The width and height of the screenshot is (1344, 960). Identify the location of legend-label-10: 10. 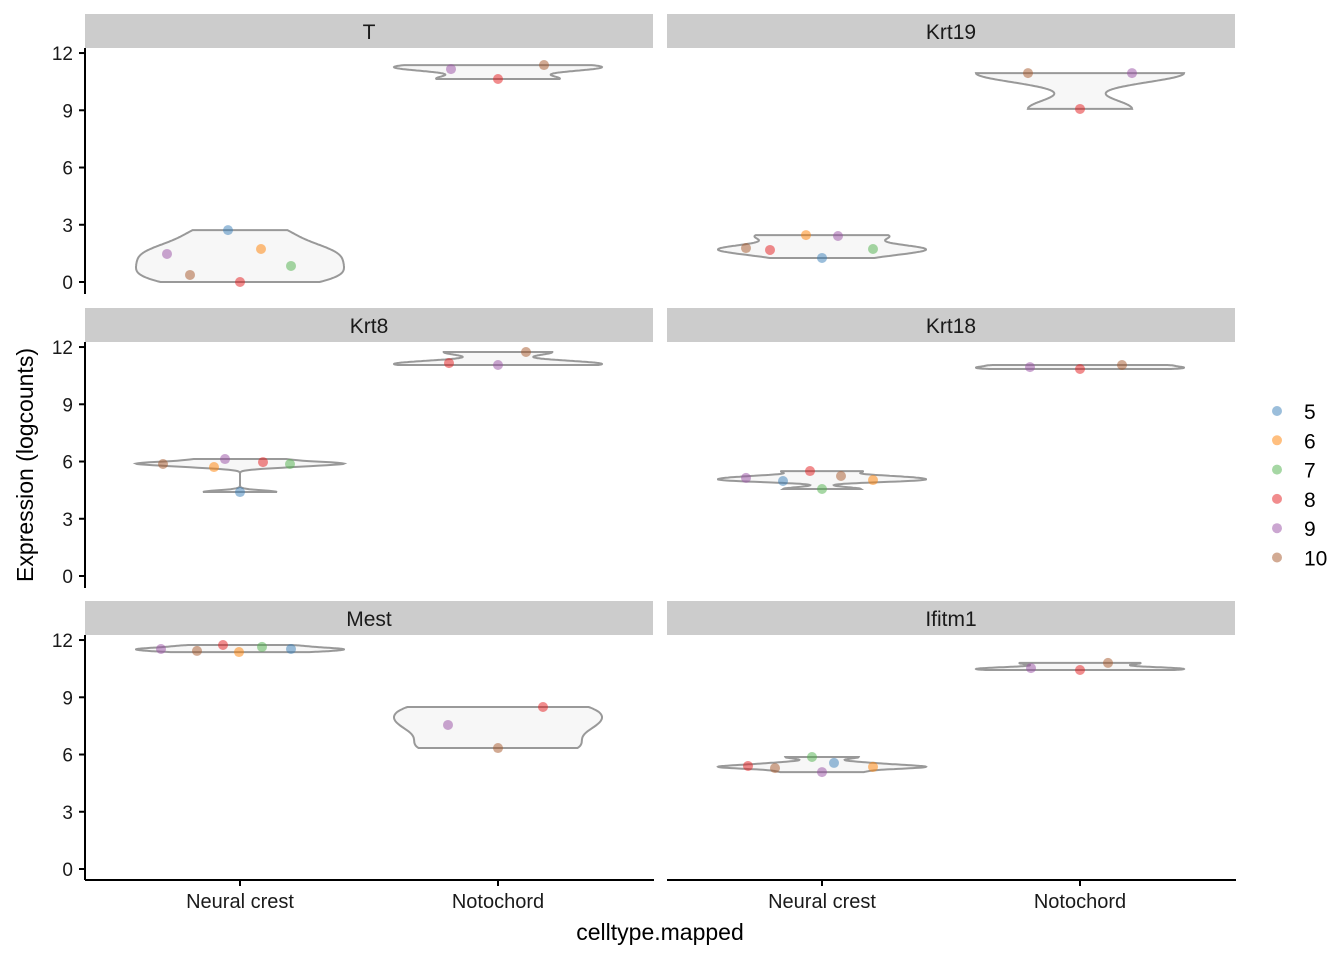
(1315, 559).